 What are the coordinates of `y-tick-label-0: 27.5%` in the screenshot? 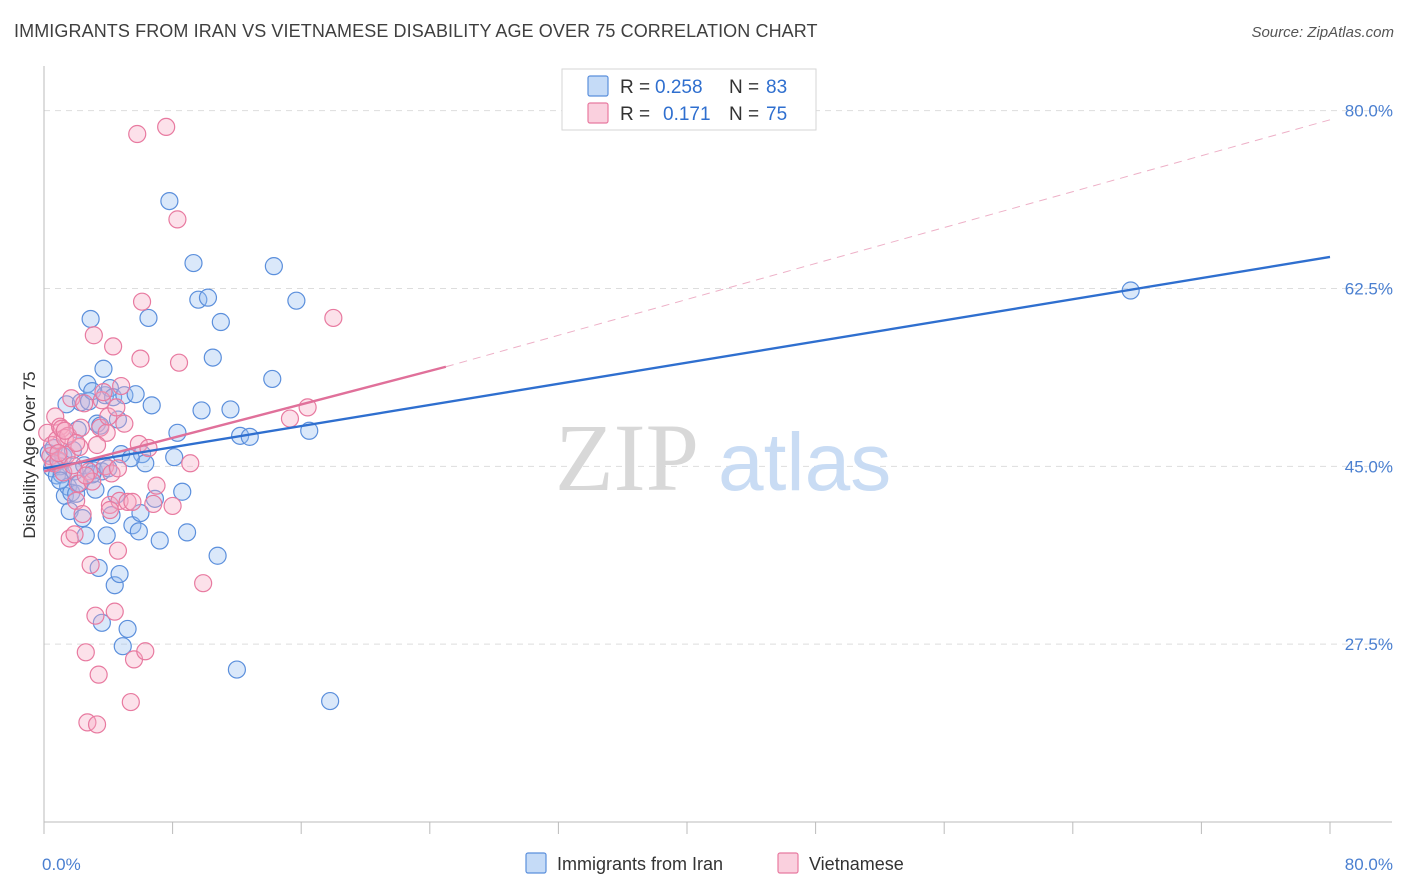 It's located at (1369, 644).